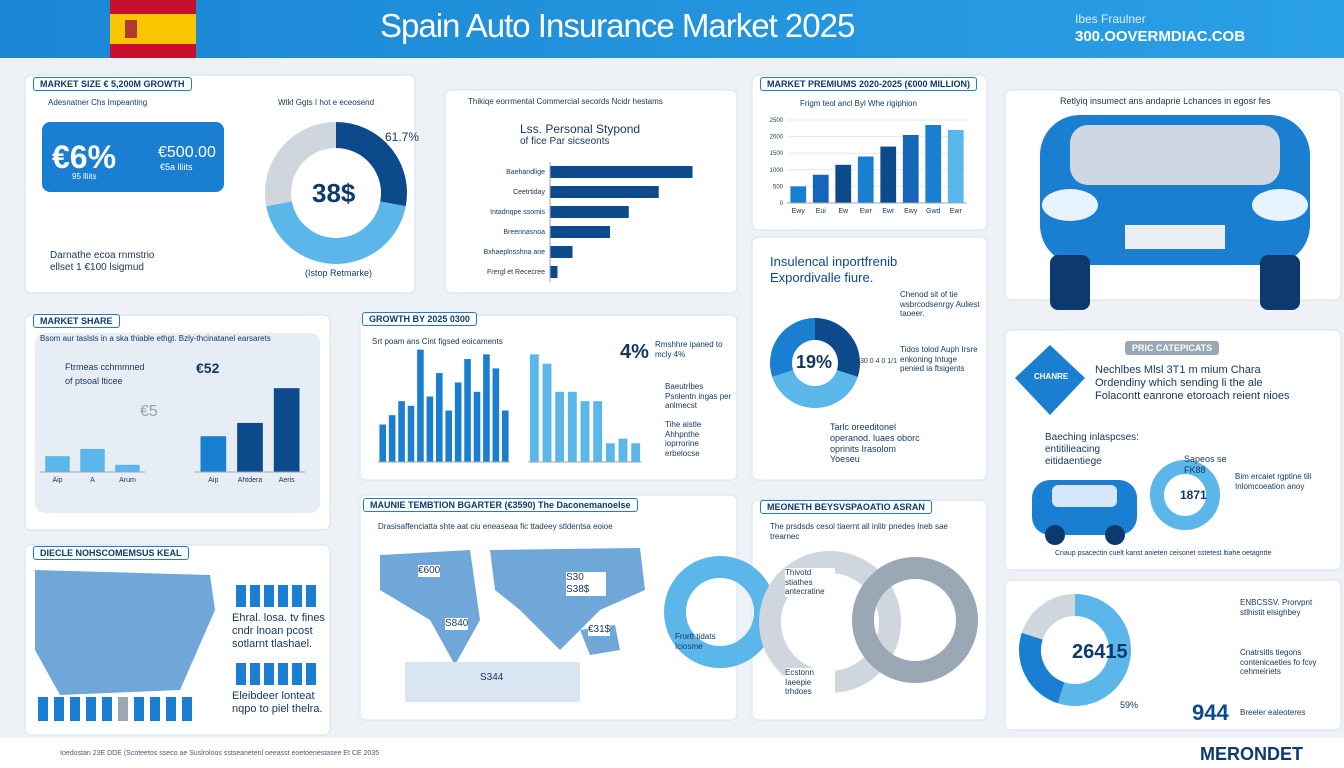 This screenshot has width=1344, height=768. Describe the element at coordinates (277, 703) in the screenshot. I see `text: Eleibdeer lonteat nqpo to piel thelra.` at that location.